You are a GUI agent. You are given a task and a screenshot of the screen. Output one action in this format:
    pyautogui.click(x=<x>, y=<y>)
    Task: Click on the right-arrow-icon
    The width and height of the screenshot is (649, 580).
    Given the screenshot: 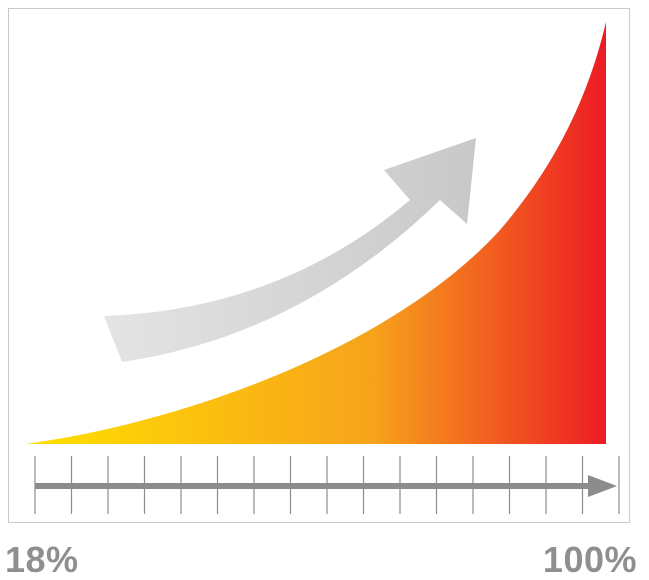 What is the action you would take?
    pyautogui.click(x=602, y=486)
    